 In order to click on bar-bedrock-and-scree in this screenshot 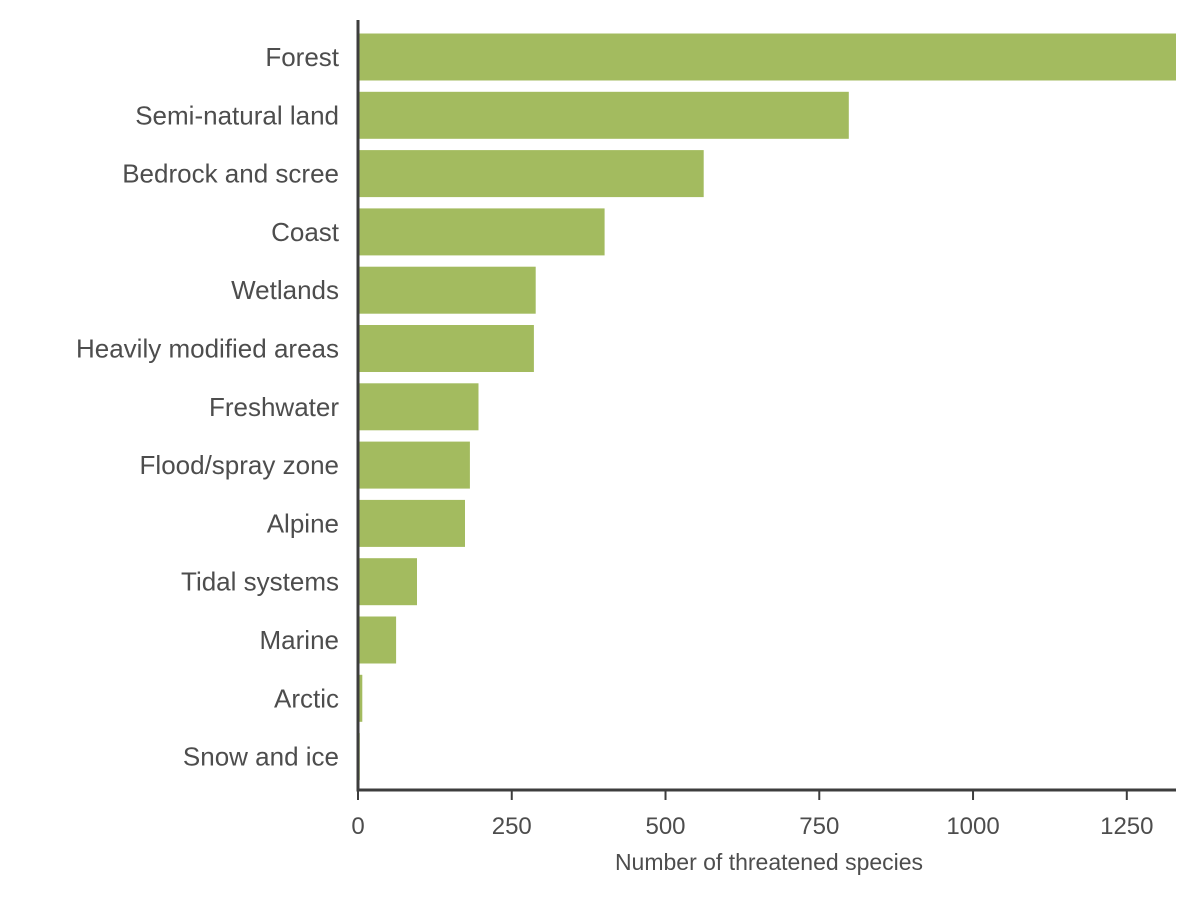, I will do `click(531, 174)`.